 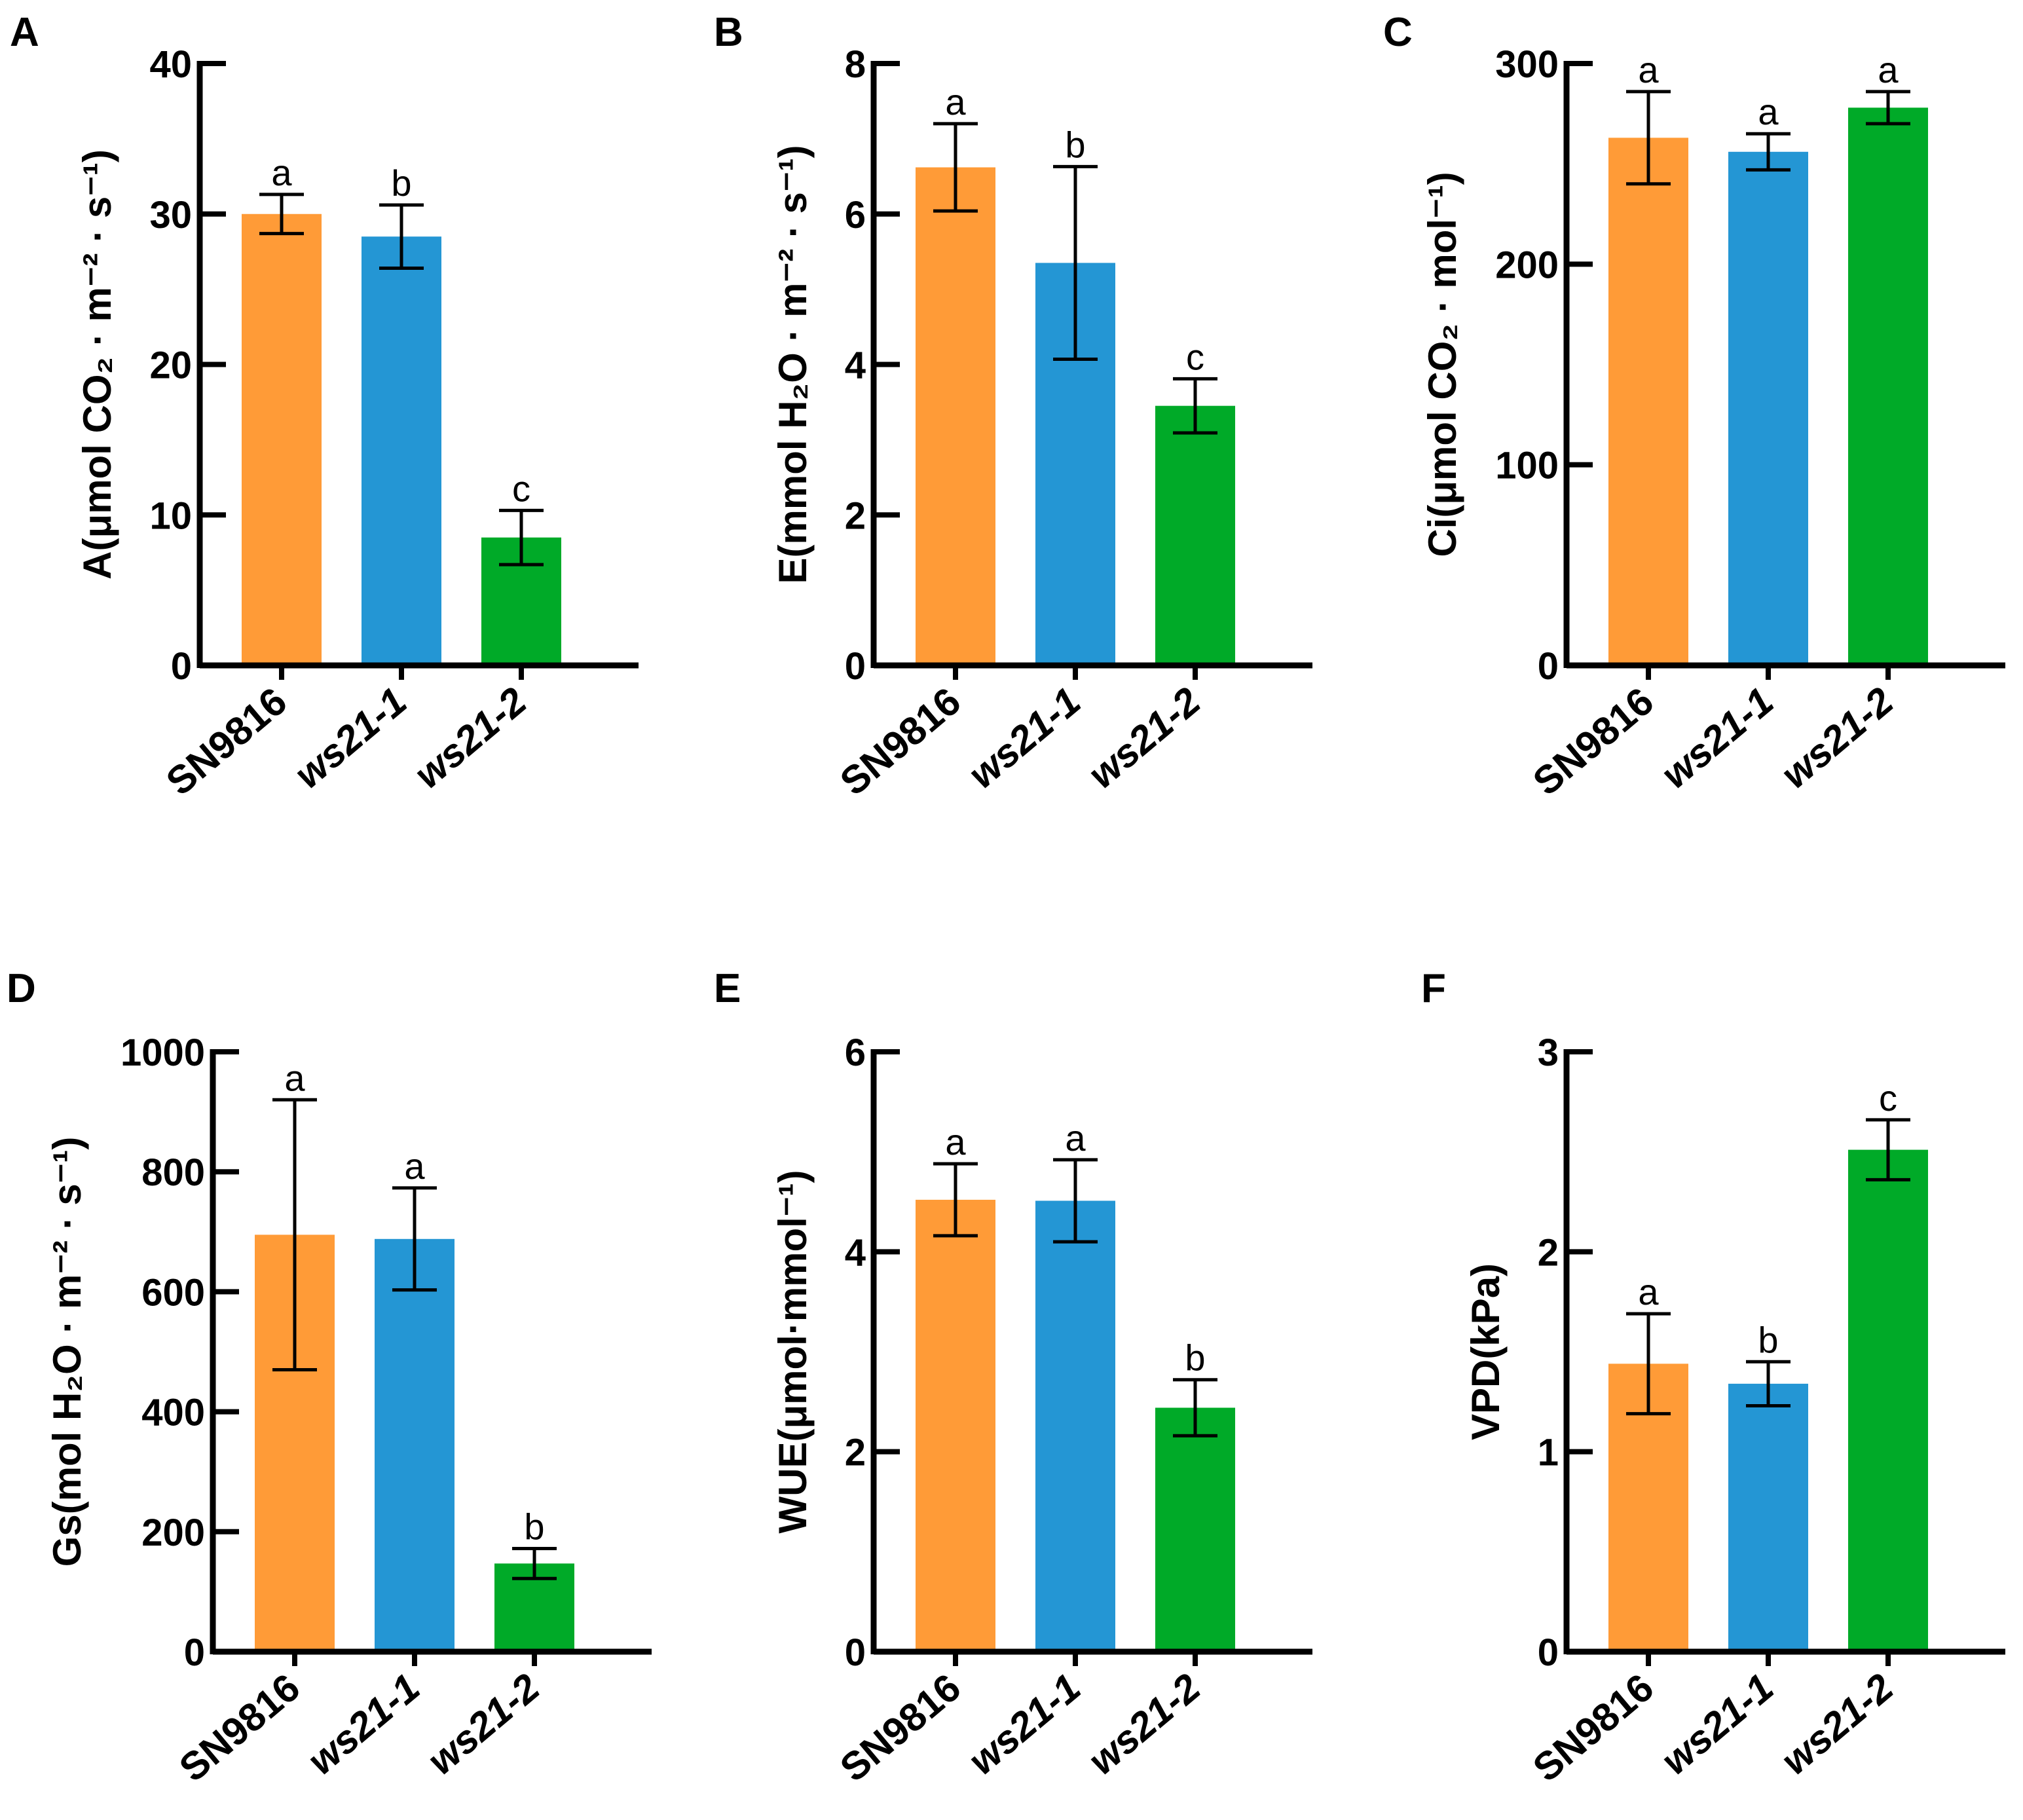 I want to click on y-tick-label: 1, so click(x=1549, y=1453).